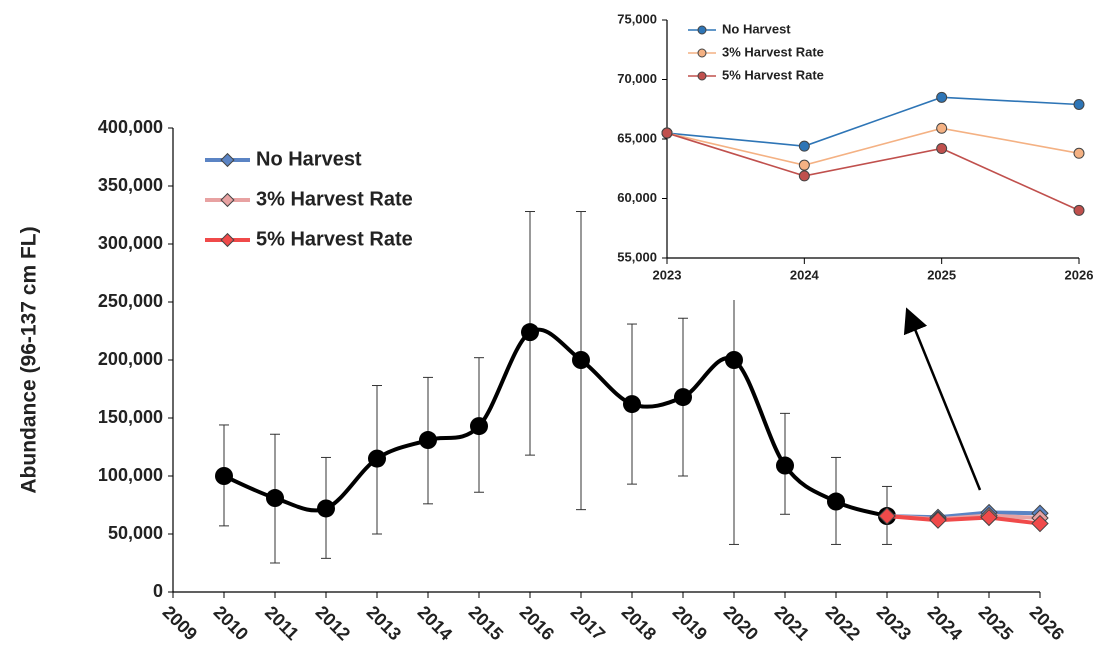 The image size is (1102, 667). Describe the element at coordinates (384, 623) in the screenshot. I see `x-tick-label: 2013` at that location.